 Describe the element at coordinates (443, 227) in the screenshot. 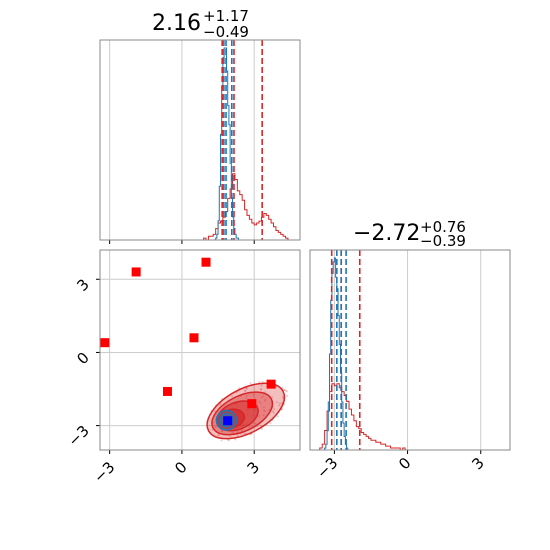

I see `param2-title-plus: +0.76` at that location.